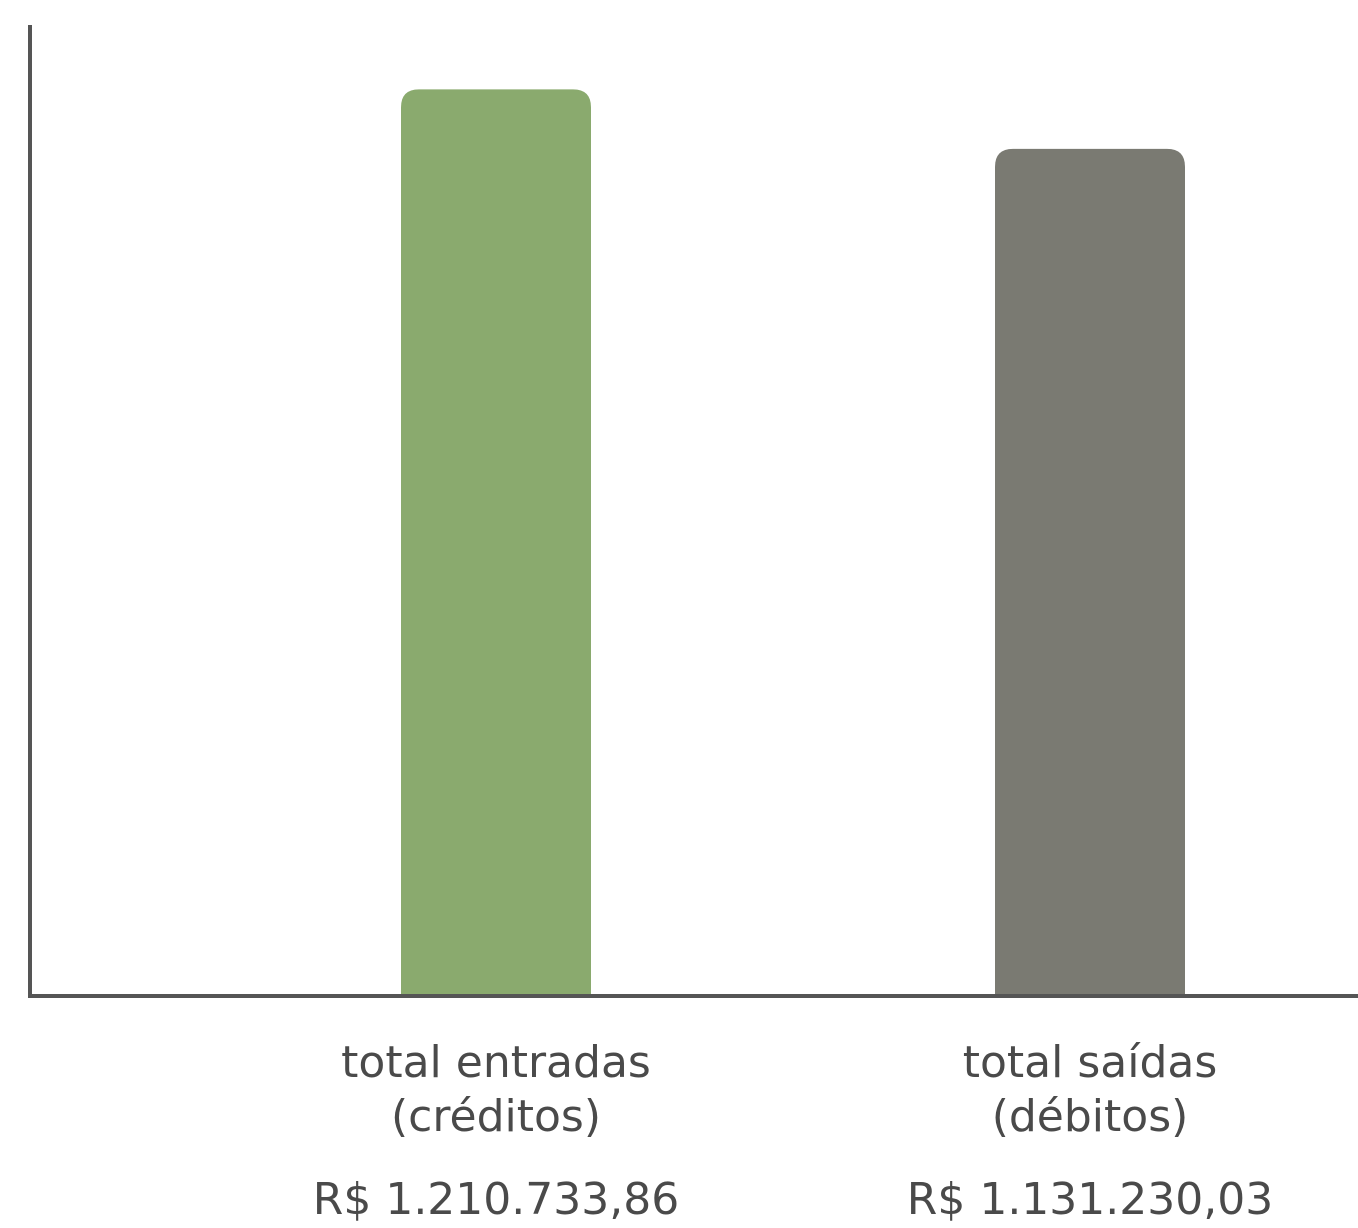 This screenshot has width=1358, height=1228. Describe the element at coordinates (496, 543) in the screenshot. I see `bar-entradas` at that location.